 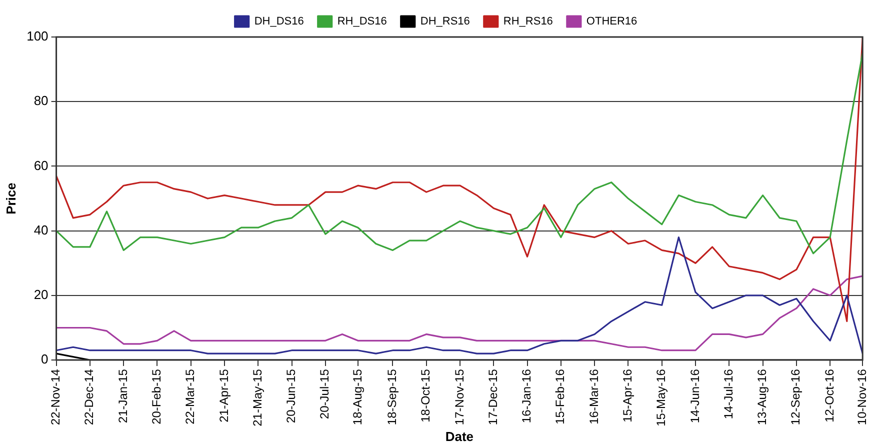 What do you see at coordinates (829, 395) in the screenshot?
I see `x-tick-label: 12-Oct-16` at bounding box center [829, 395].